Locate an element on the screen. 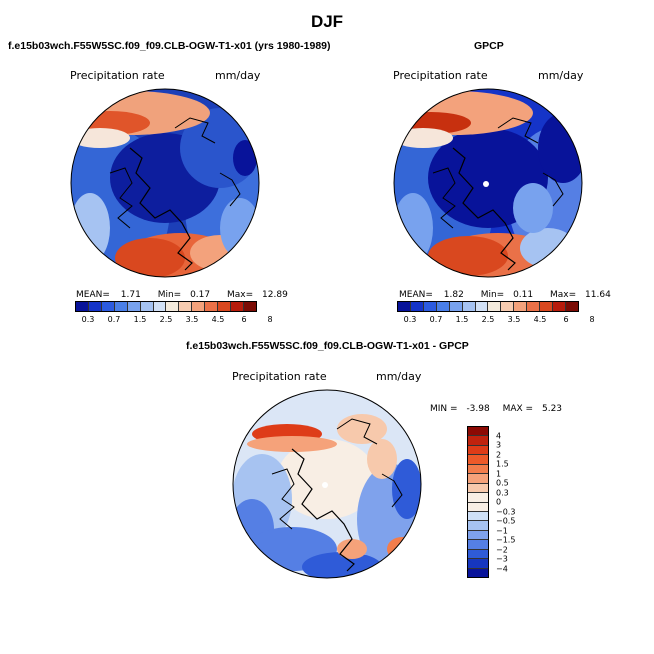 The width and height of the screenshot is (654, 654). panel1-min-label: Min= is located at coordinates (169, 295).